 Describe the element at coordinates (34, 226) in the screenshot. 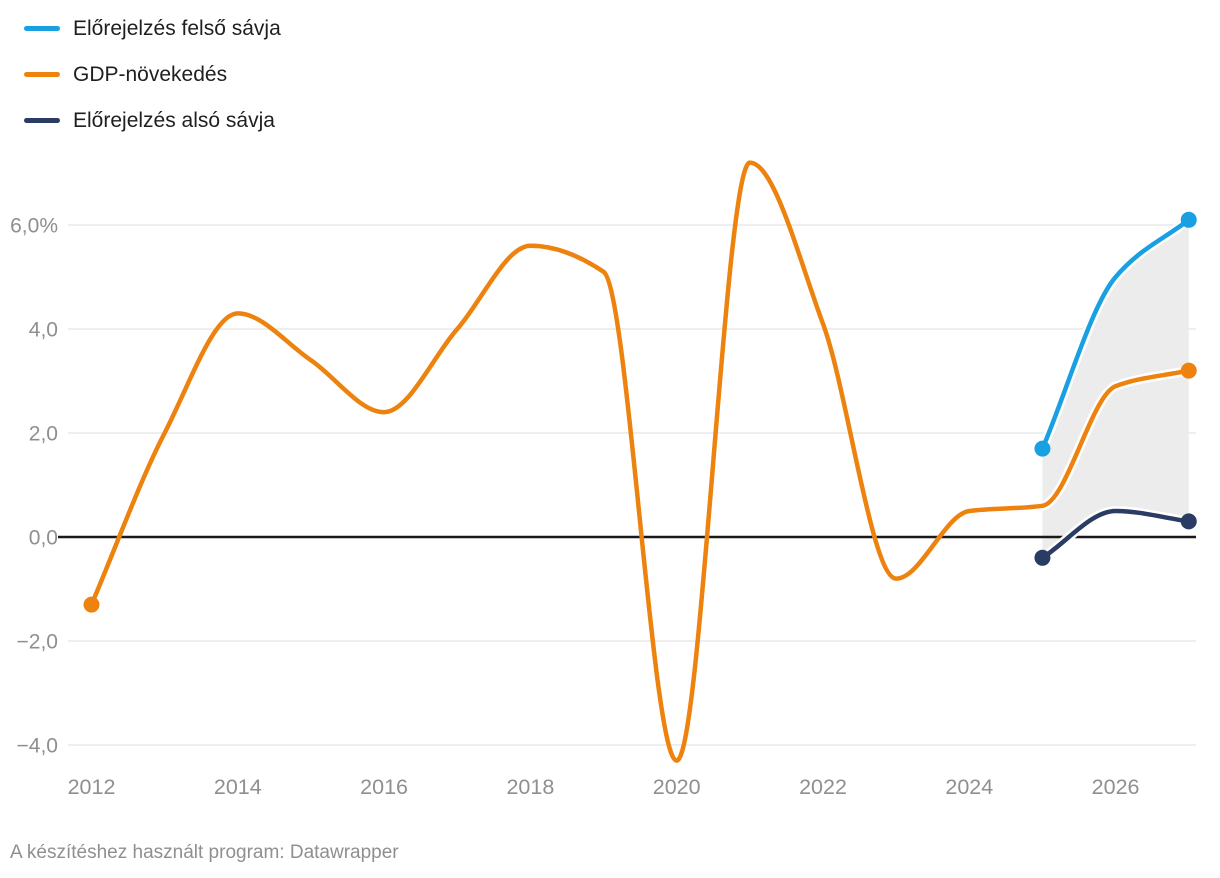

I see `y-tick-label: 6,0%` at that location.